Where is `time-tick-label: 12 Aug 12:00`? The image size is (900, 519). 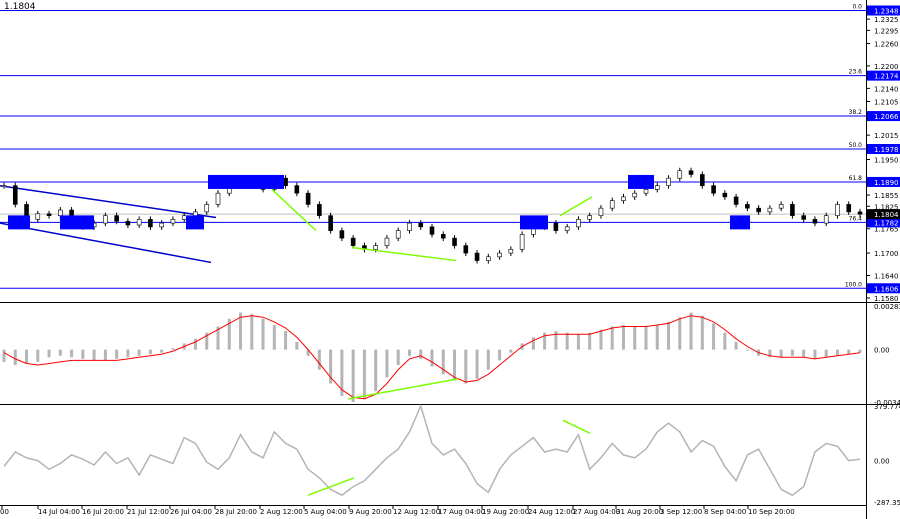 time-tick-label: 12 Aug 12:00 is located at coordinates (416, 512).